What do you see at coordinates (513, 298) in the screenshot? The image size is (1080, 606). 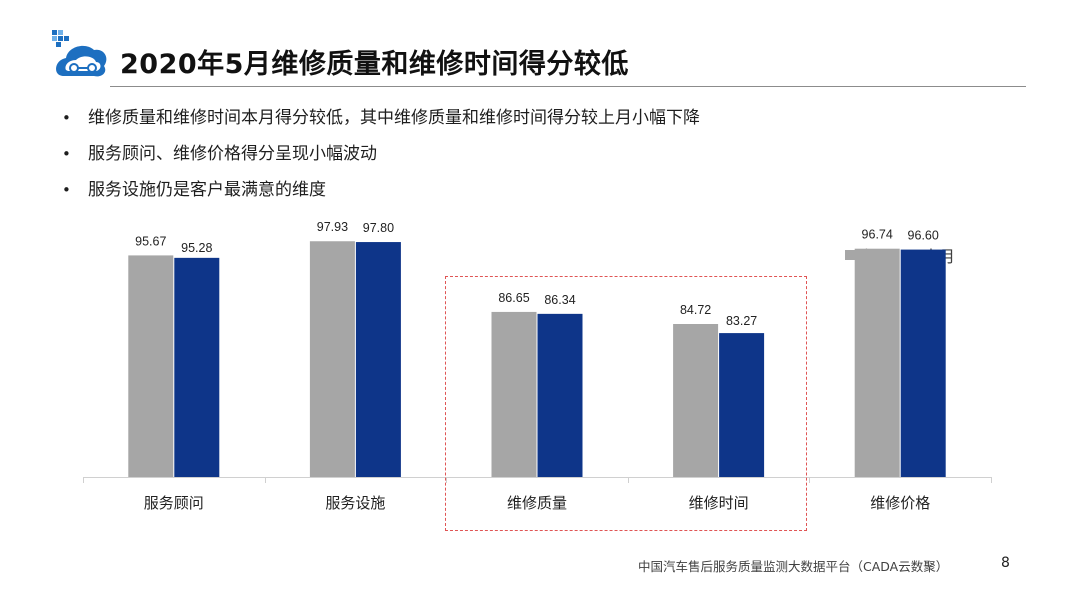 I see `data-label: 86.65` at bounding box center [513, 298].